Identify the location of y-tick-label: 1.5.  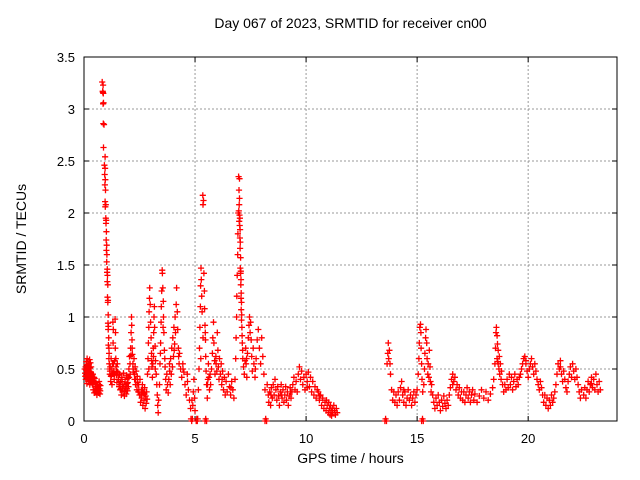
(66, 265).